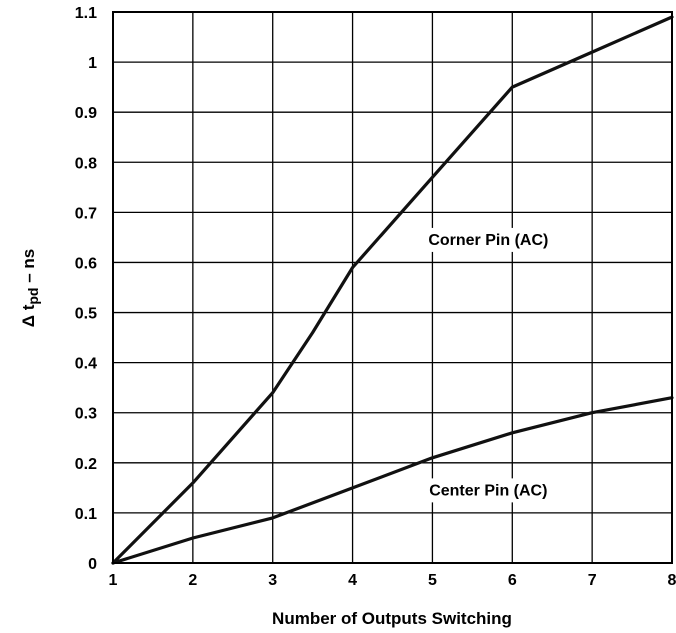 This screenshot has width=676, height=633. I want to click on x-tick-label: 1, so click(113, 580).